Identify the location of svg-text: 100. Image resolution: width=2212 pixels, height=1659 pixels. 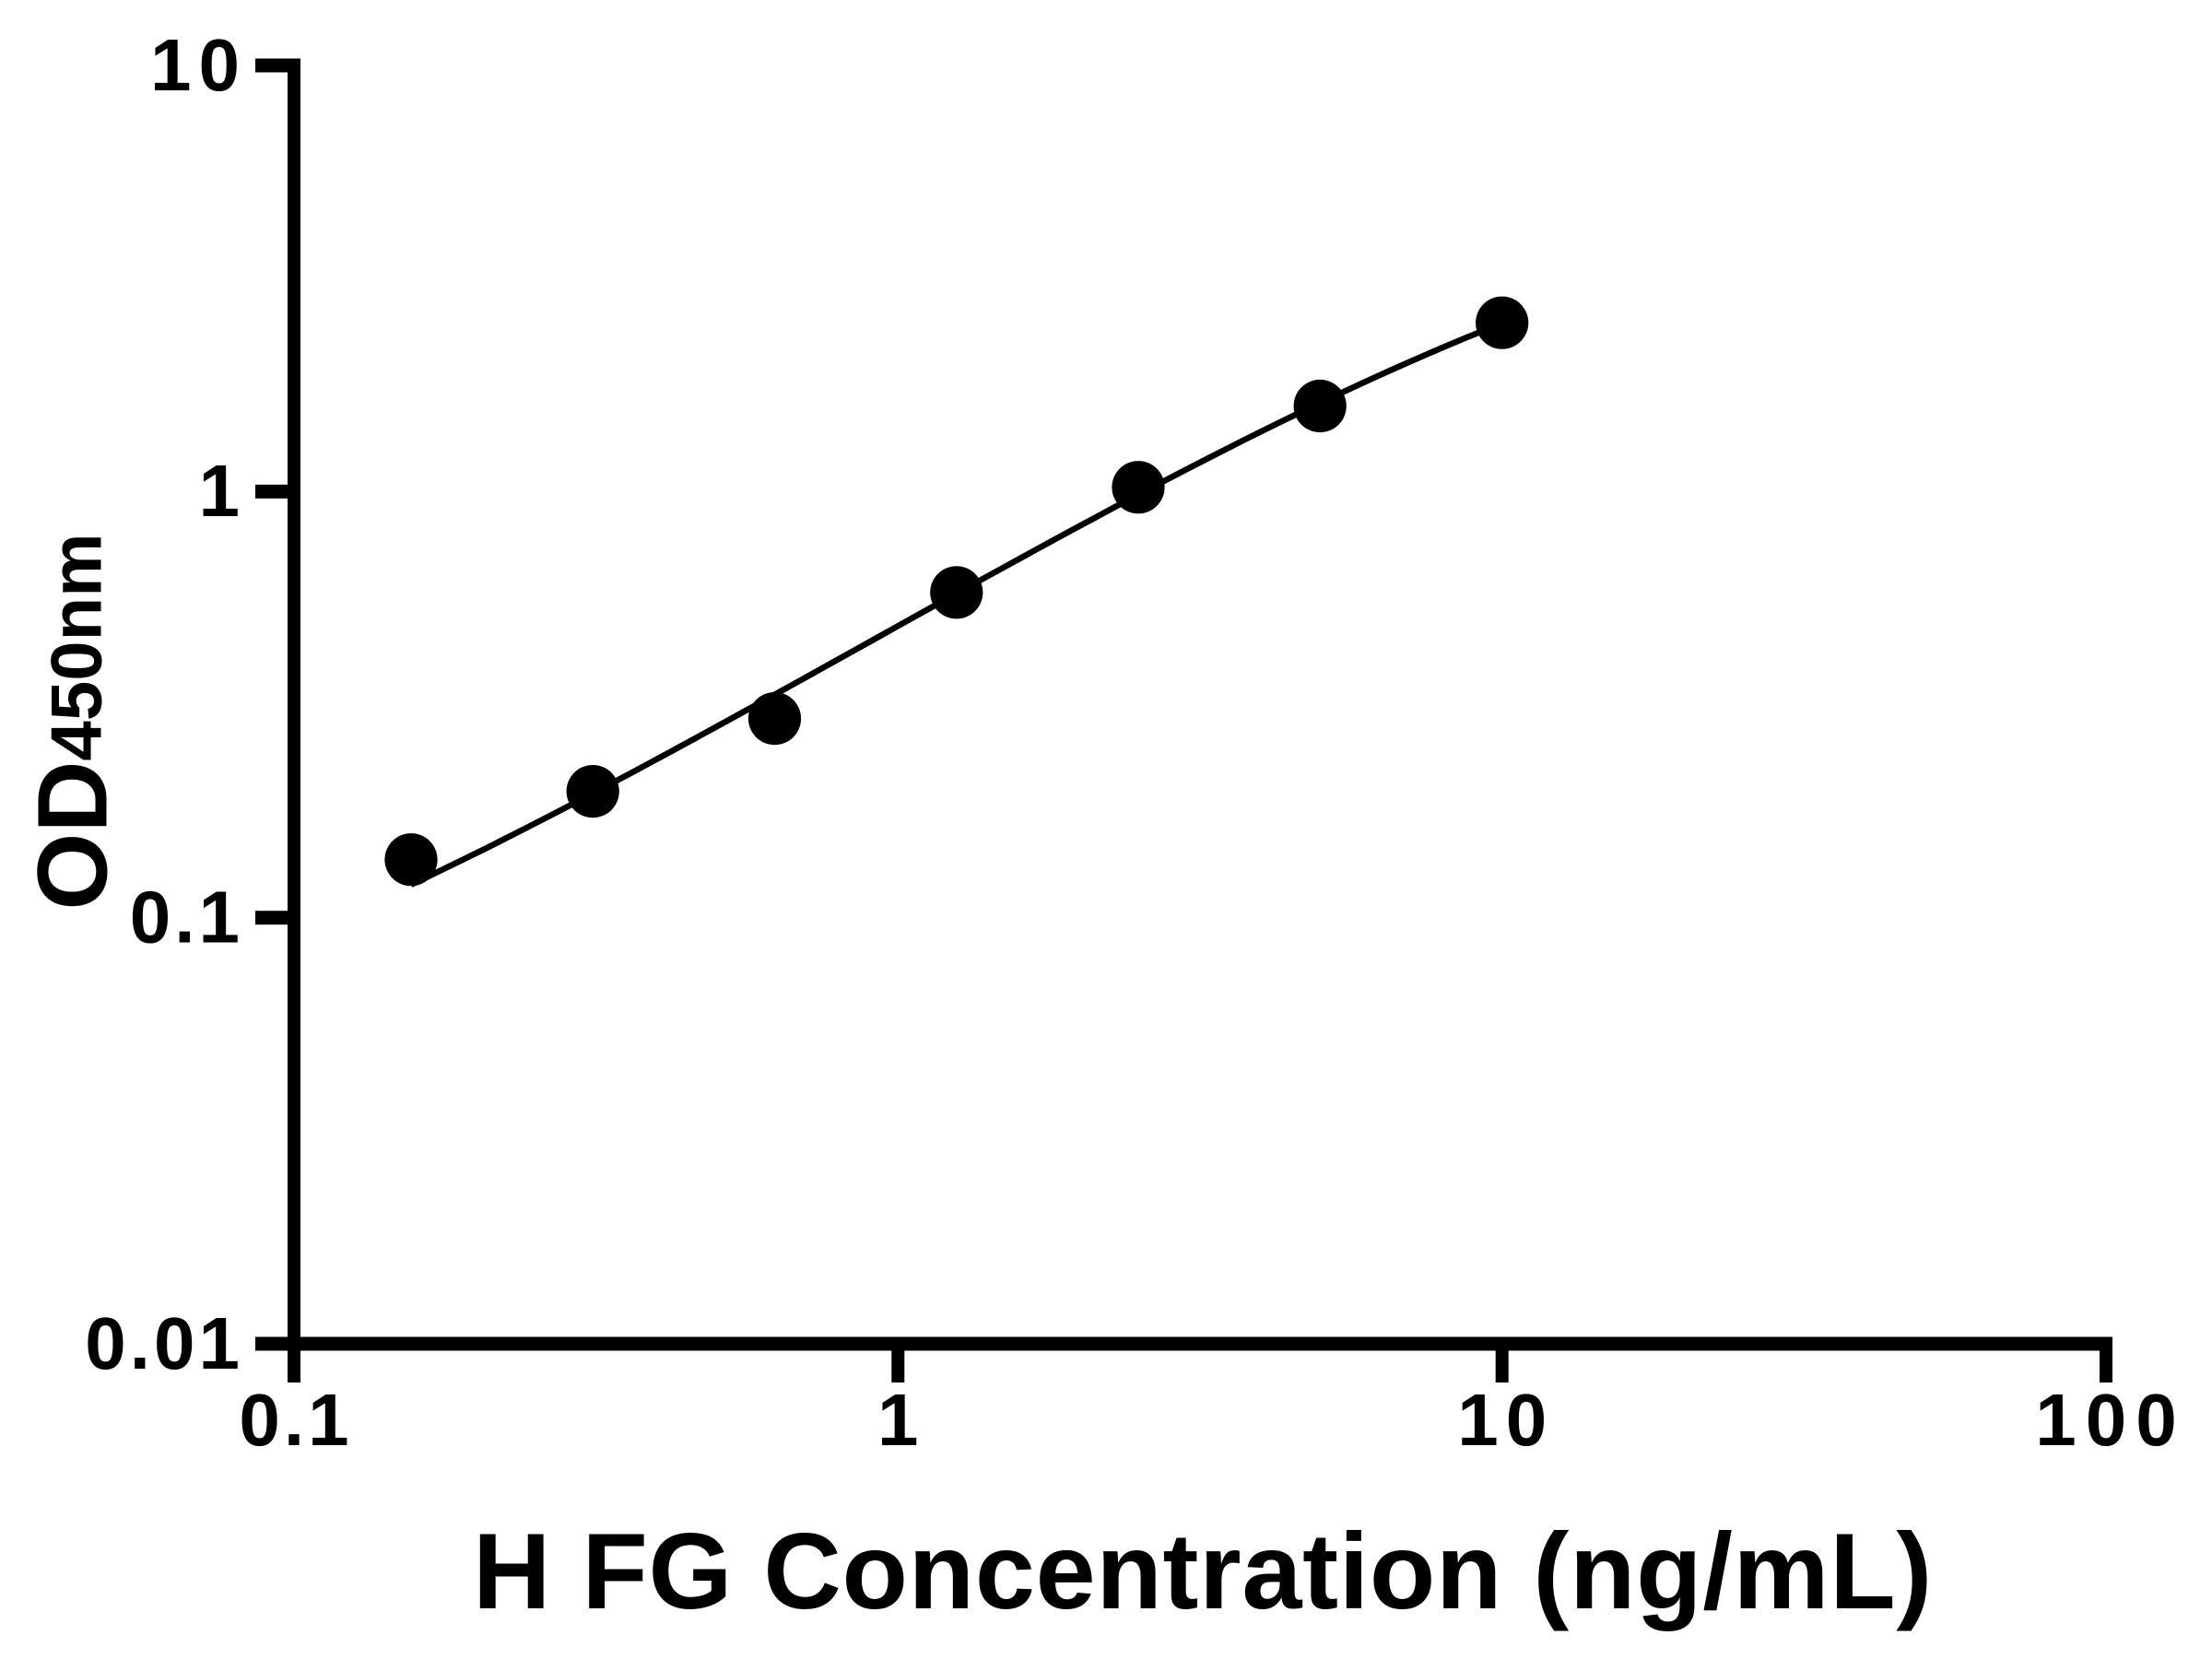
(2110, 1420).